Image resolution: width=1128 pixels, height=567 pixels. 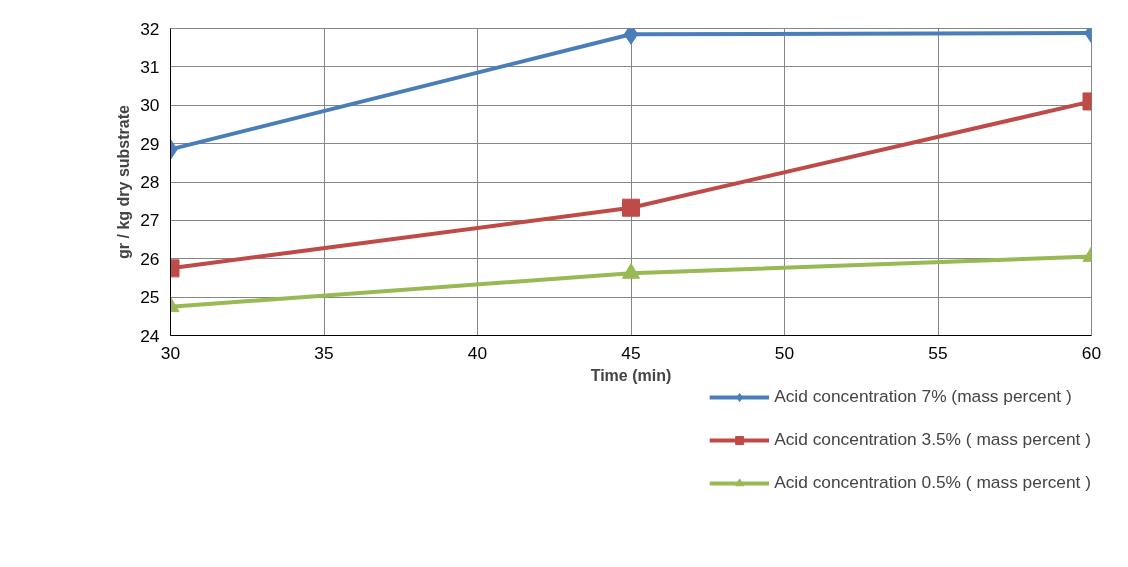 I want to click on y-tick-label: 25, so click(x=150, y=297).